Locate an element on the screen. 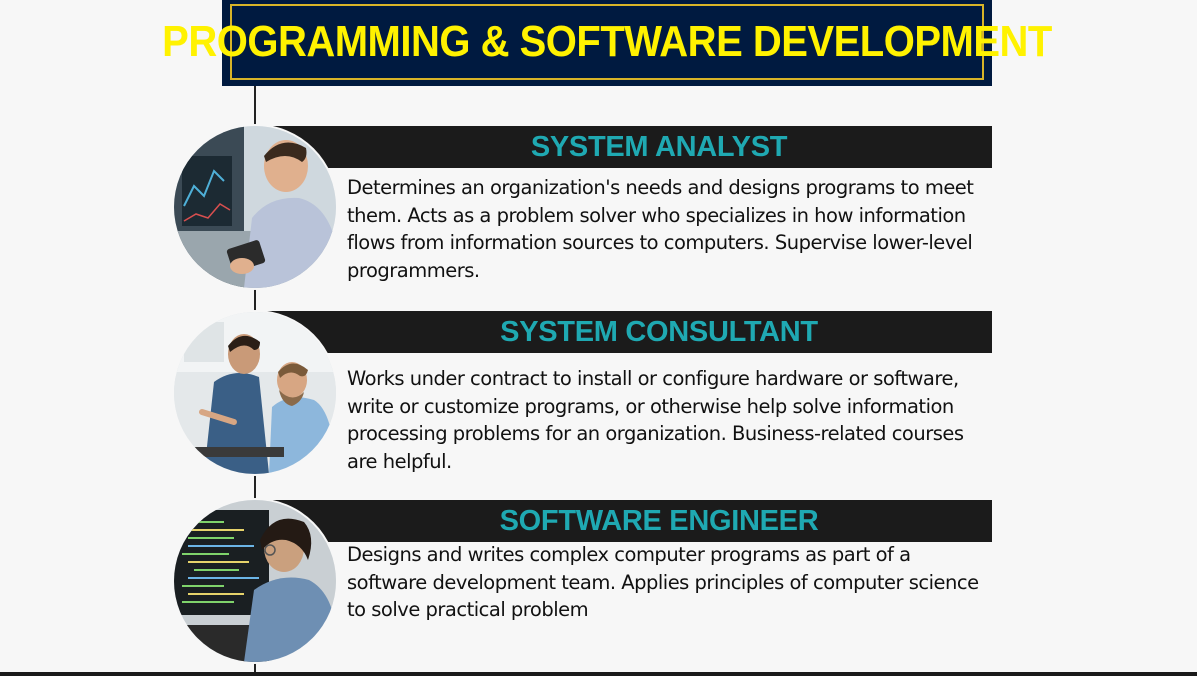 The width and height of the screenshot is (1197, 676). programmer-at-monitor-photo is located at coordinates (255, 581).